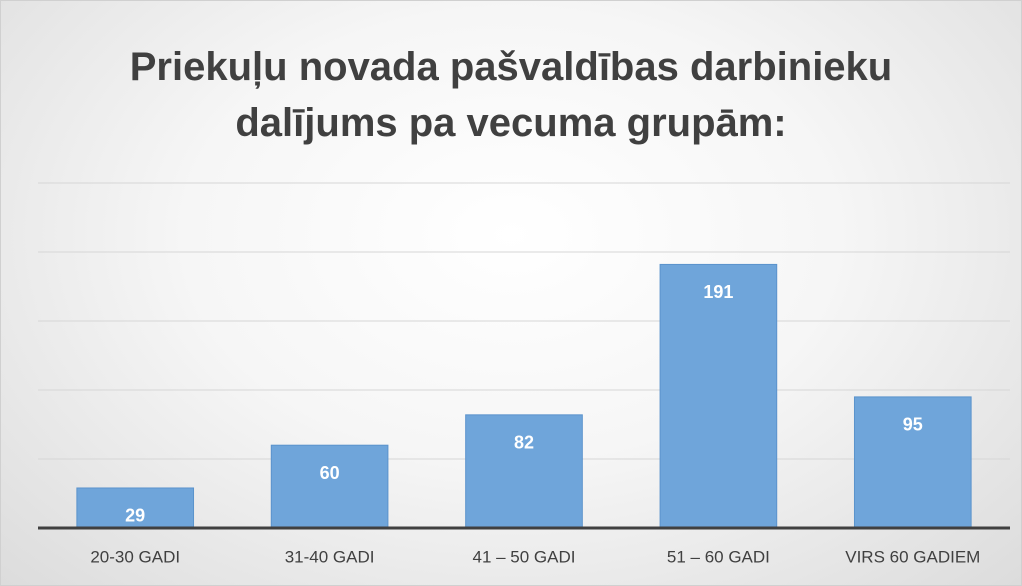 The image size is (1022, 586). Describe the element at coordinates (718, 556) in the screenshot. I see `x-tick-label: 51 – 60 GADI` at that location.